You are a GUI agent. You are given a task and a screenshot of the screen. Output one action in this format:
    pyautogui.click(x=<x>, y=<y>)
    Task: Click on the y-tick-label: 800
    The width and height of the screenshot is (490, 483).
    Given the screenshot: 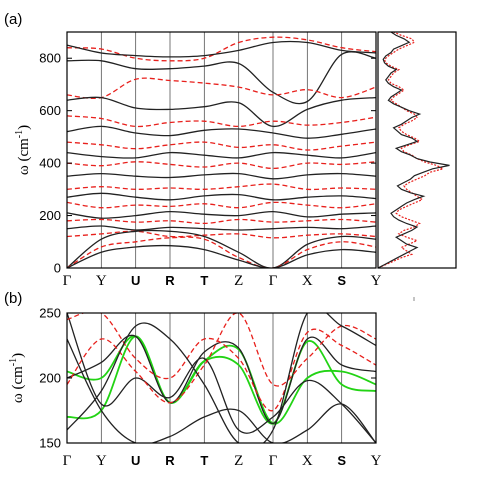 What is the action you would take?
    pyautogui.click(x=50, y=58)
    